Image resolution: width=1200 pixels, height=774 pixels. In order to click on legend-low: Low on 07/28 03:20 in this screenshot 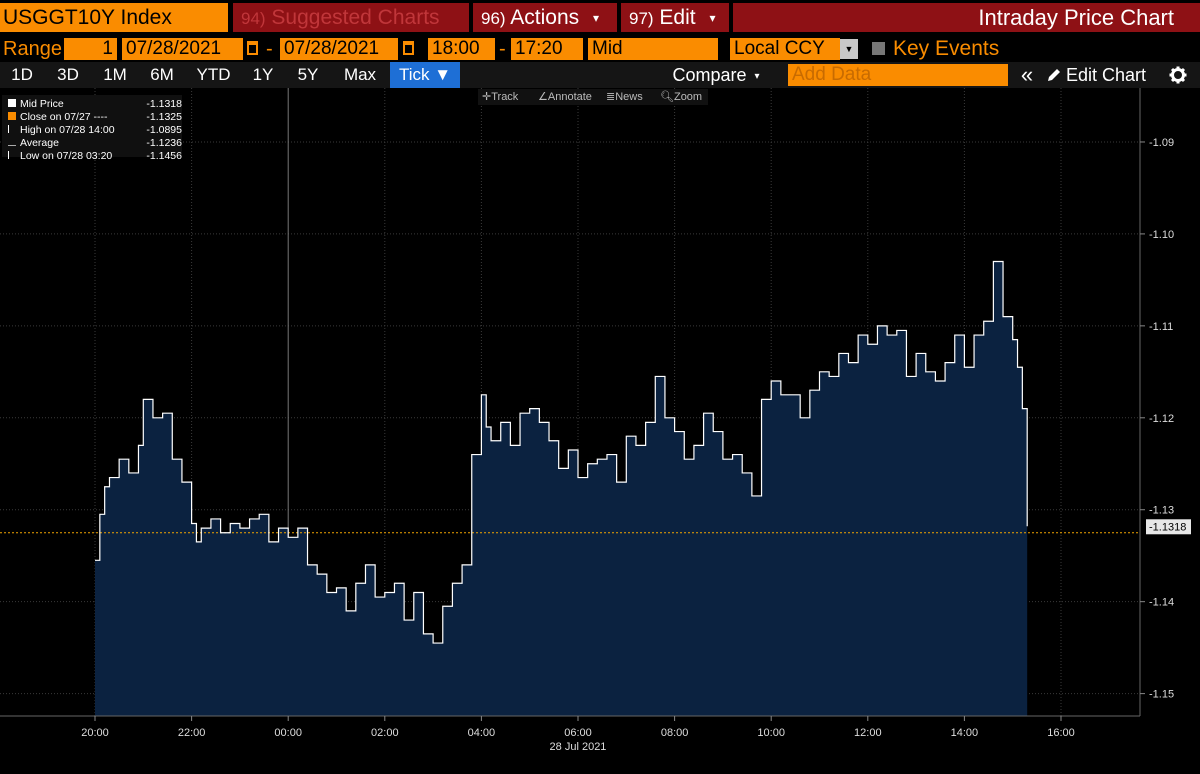, I will do `click(60, 157)`.